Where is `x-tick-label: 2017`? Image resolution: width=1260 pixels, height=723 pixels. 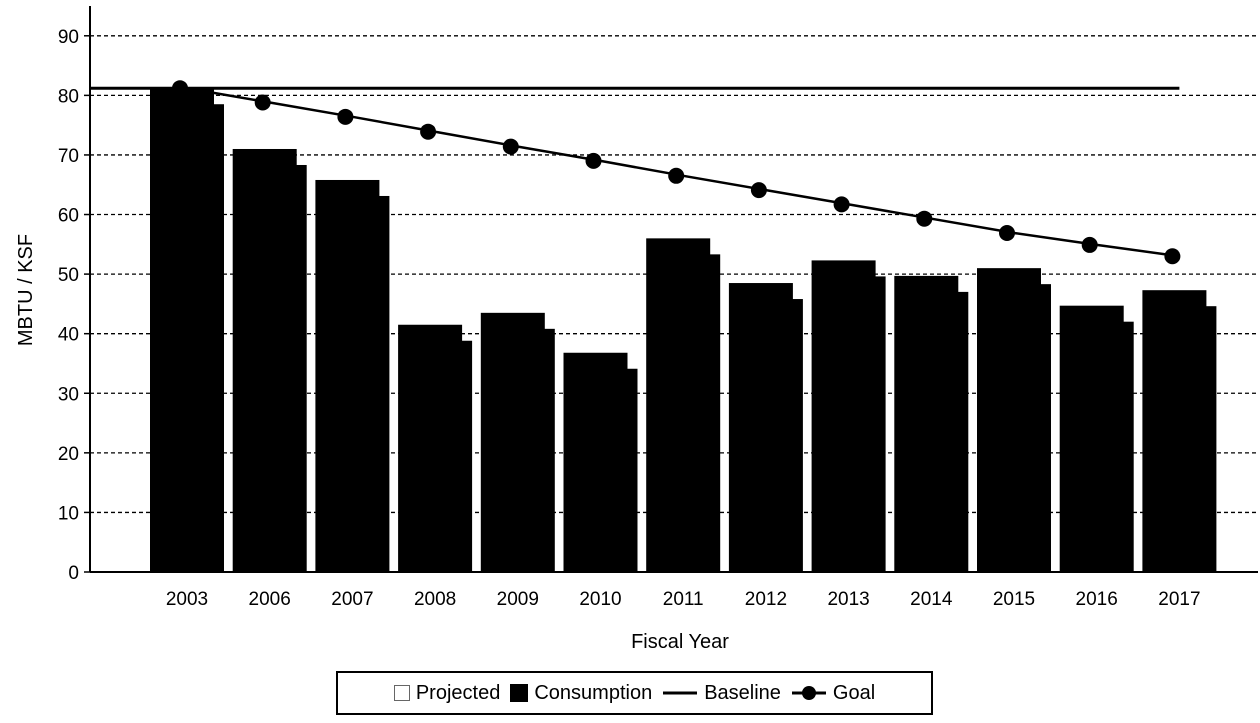 x-tick-label: 2017 is located at coordinates (1179, 599).